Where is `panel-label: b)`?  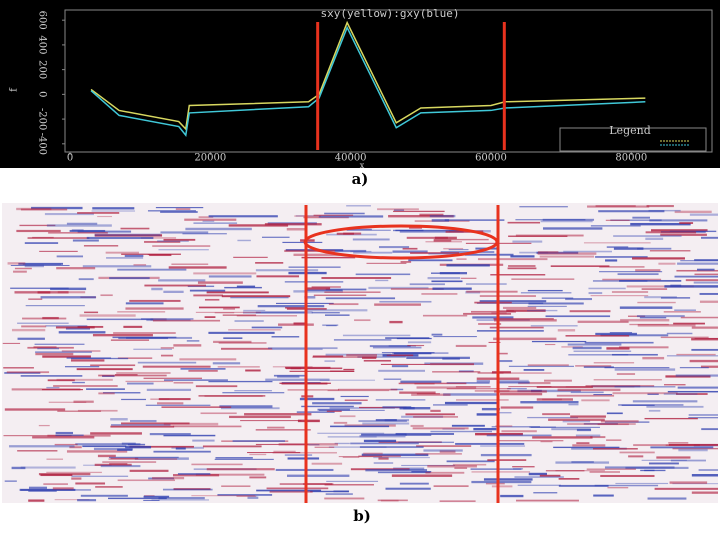
panel-label: b) is located at coordinates (362, 516).